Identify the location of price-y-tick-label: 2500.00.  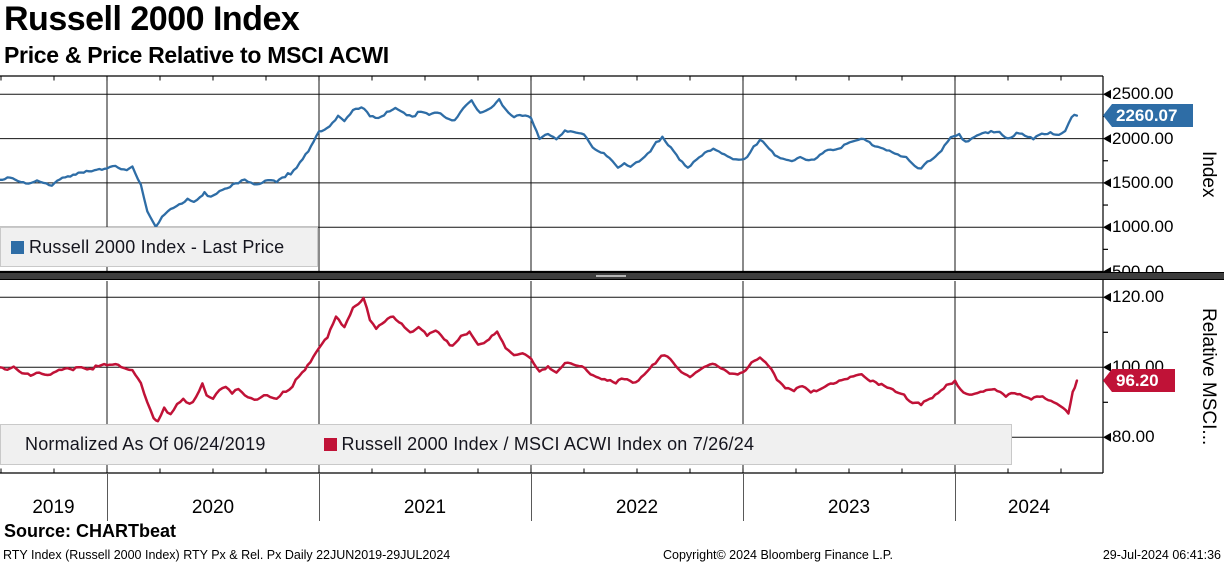
(1143, 94).